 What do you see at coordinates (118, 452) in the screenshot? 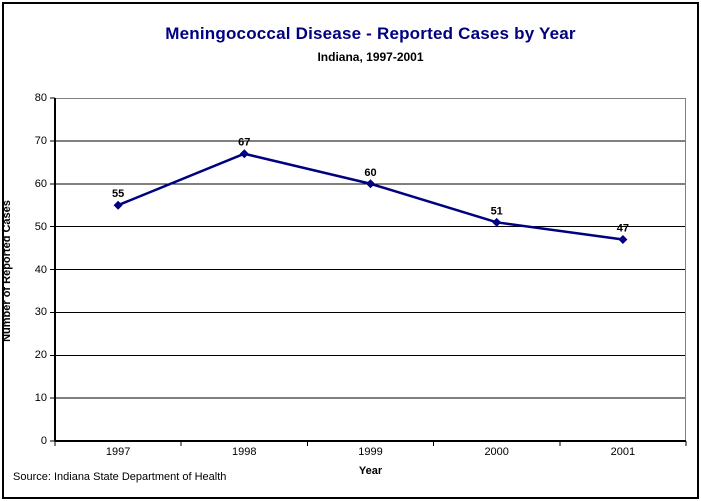
I see `x-tick-label: 1997` at bounding box center [118, 452].